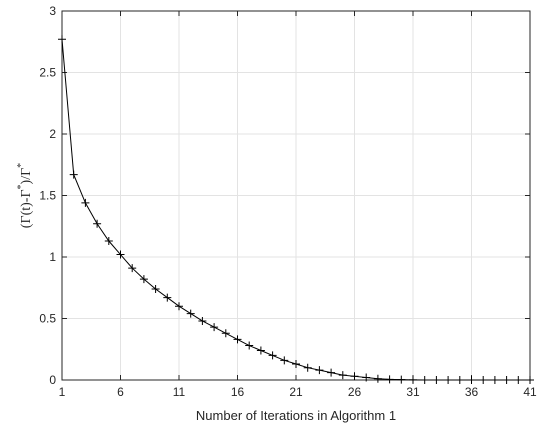 This screenshot has height=427, width=539. What do you see at coordinates (21, 186) in the screenshot?
I see `y-axis-label-sup1: *` at bounding box center [21, 186].